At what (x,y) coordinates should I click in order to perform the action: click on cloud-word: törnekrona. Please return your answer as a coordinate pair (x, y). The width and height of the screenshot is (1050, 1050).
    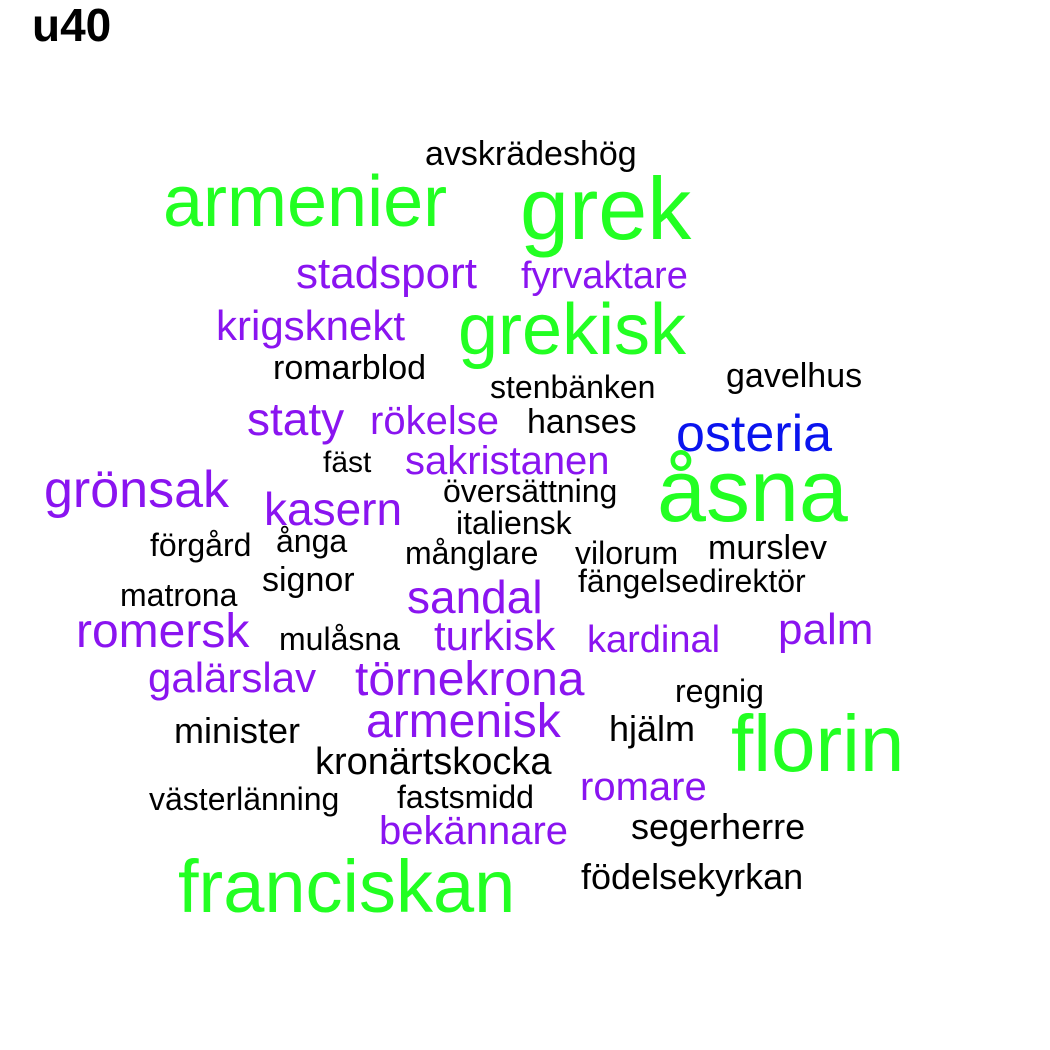
    Looking at the image, I should click on (470, 680).